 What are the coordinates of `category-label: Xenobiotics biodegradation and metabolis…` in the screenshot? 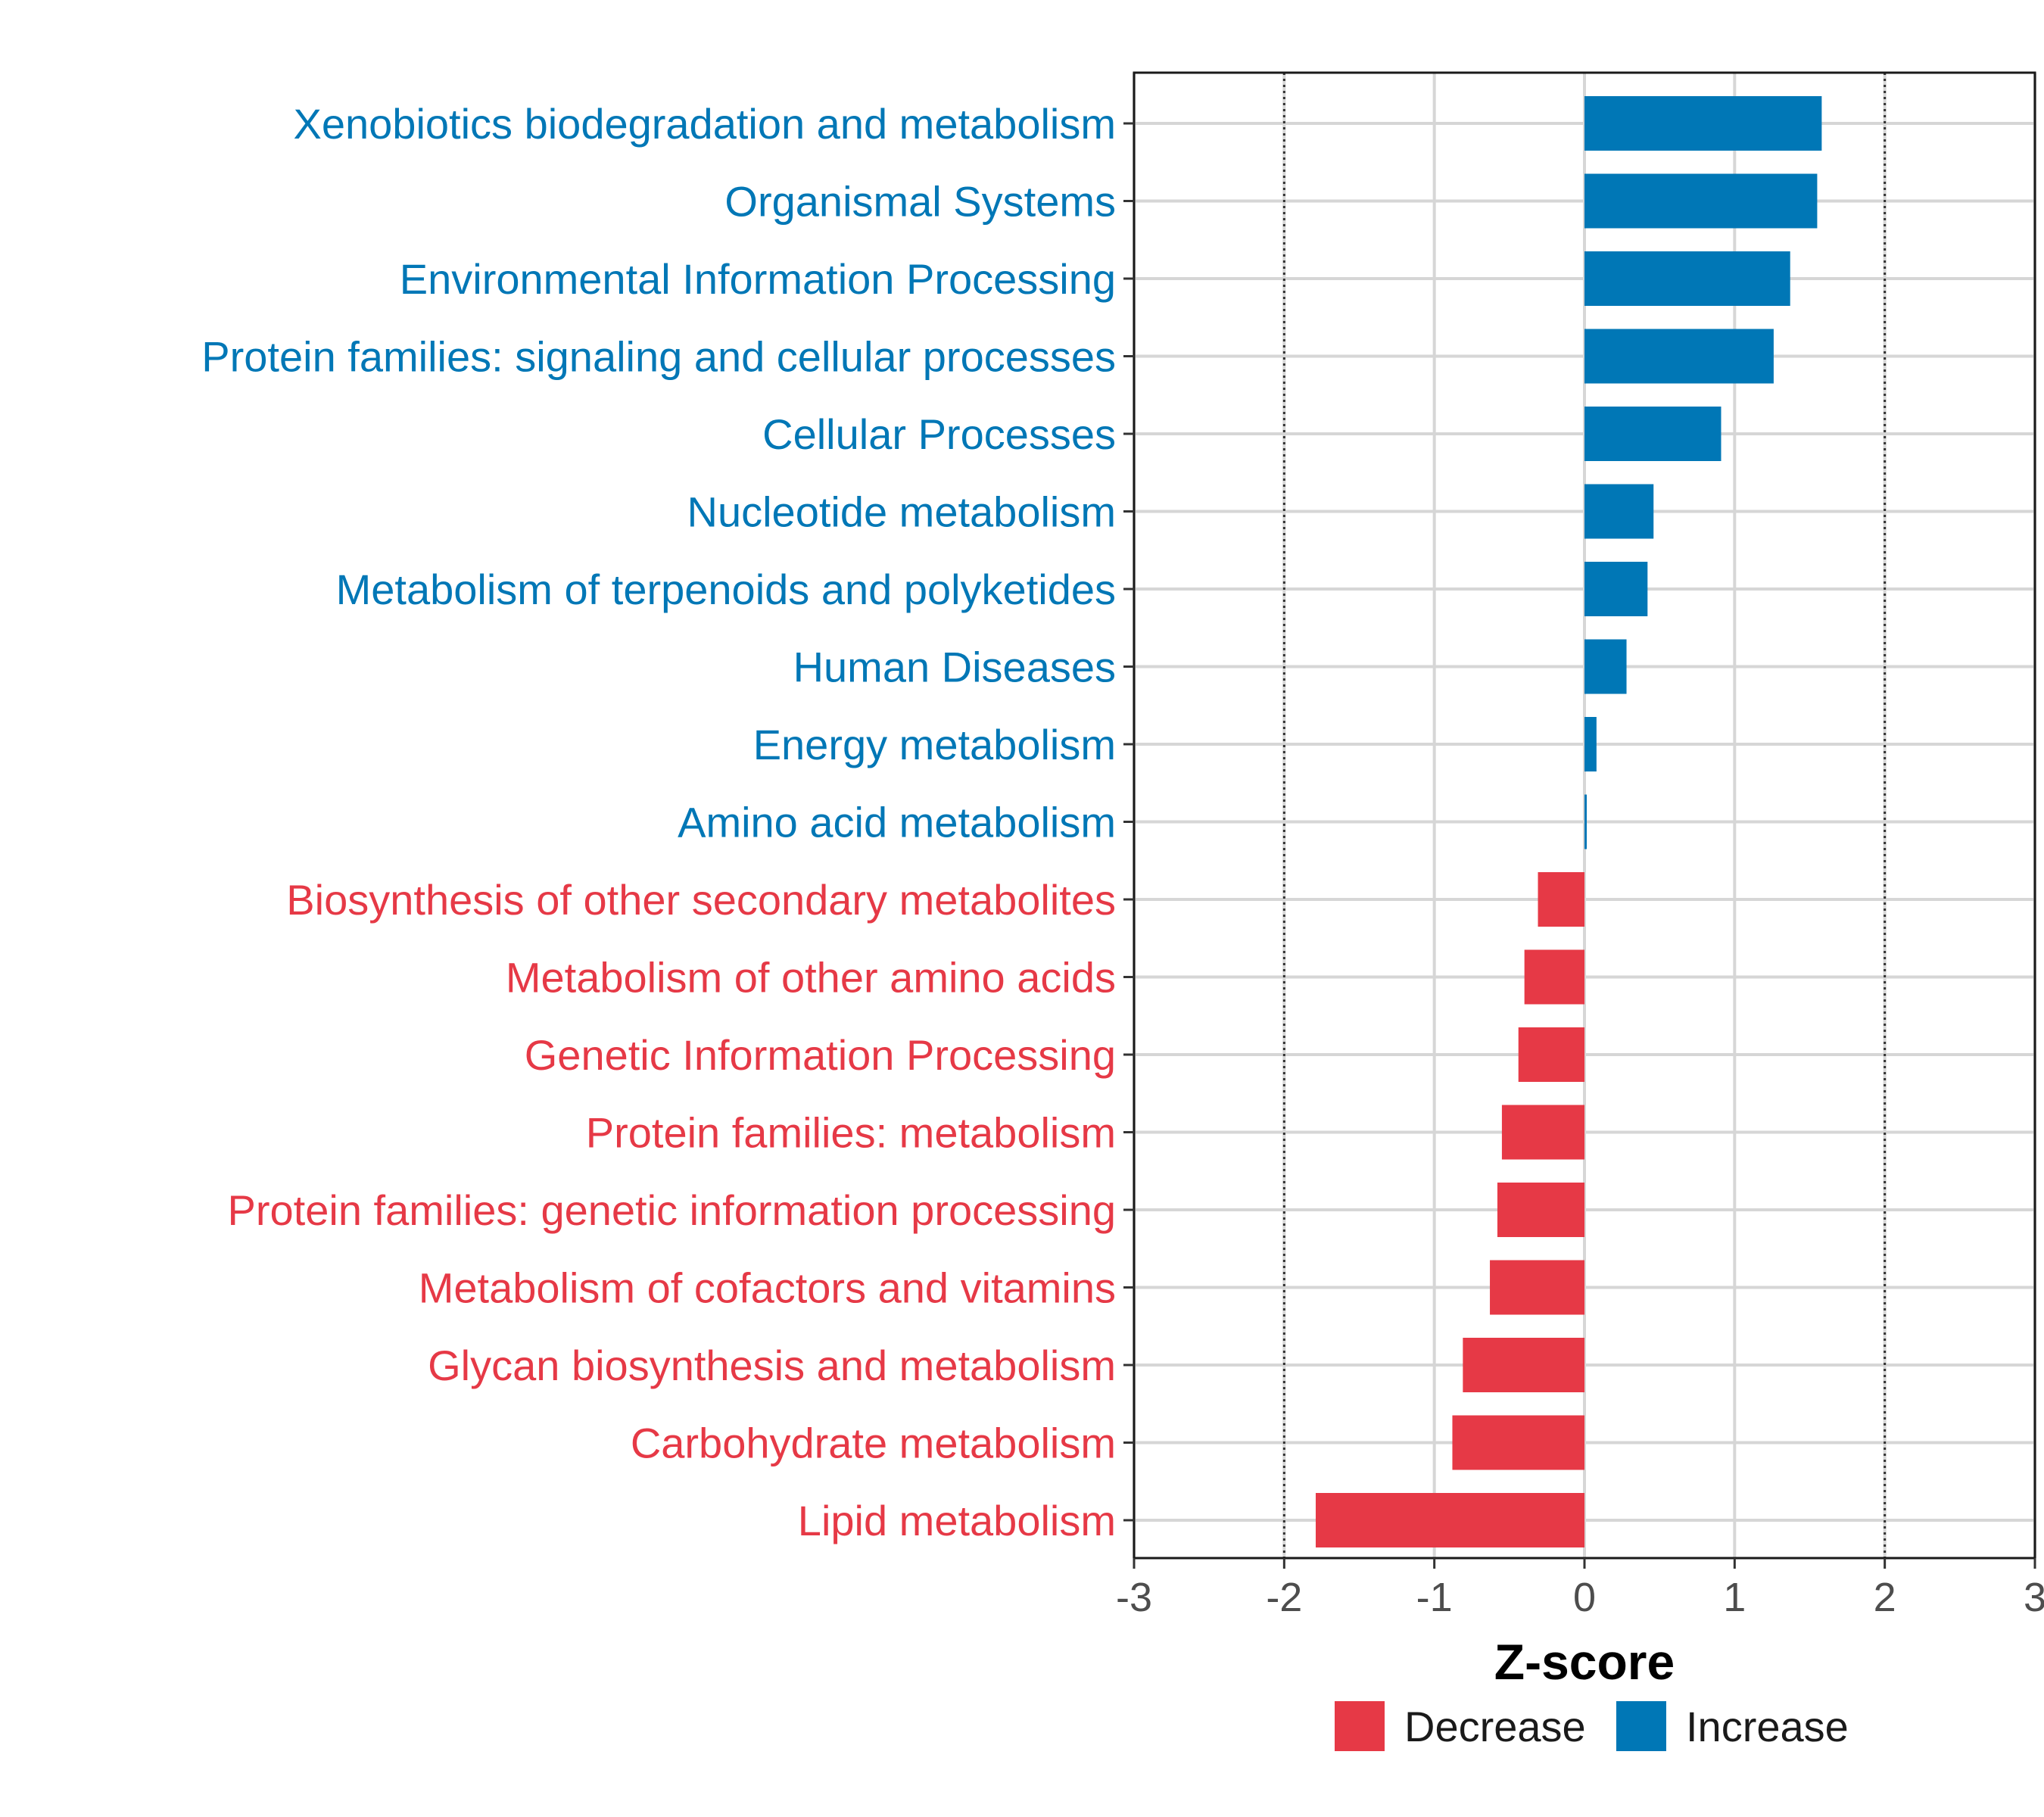 It's located at (705, 124).